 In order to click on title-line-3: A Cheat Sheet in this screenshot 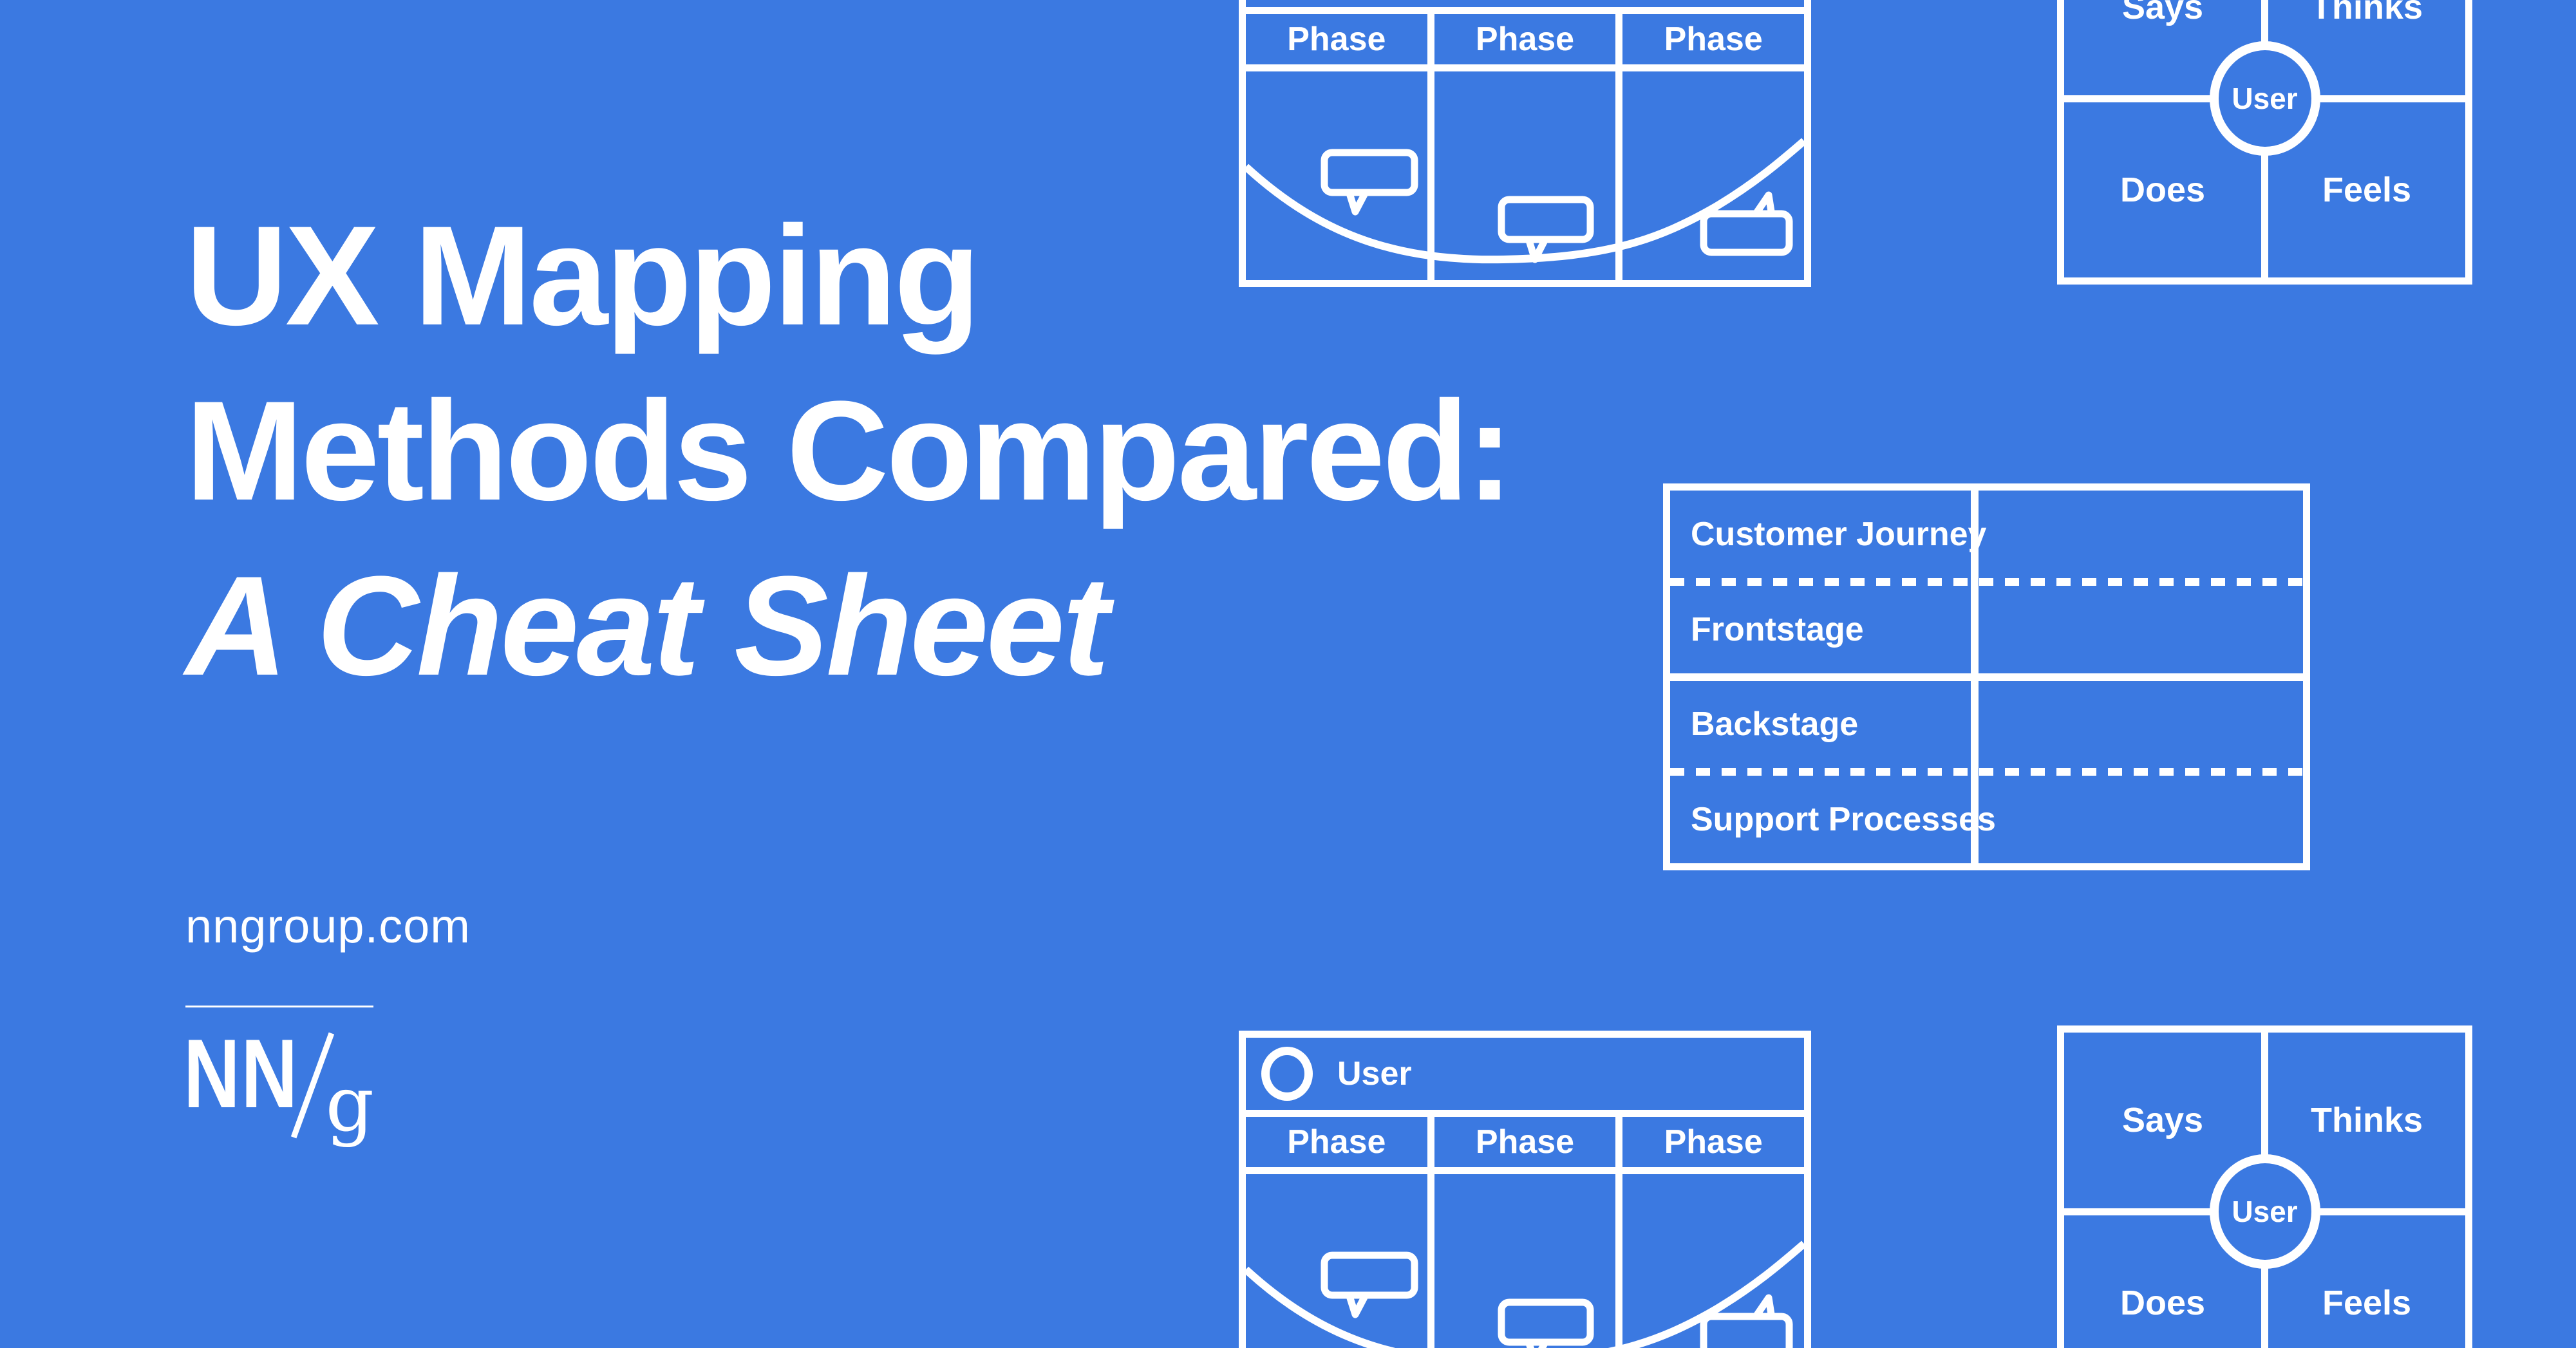, I will do `click(647, 626)`.